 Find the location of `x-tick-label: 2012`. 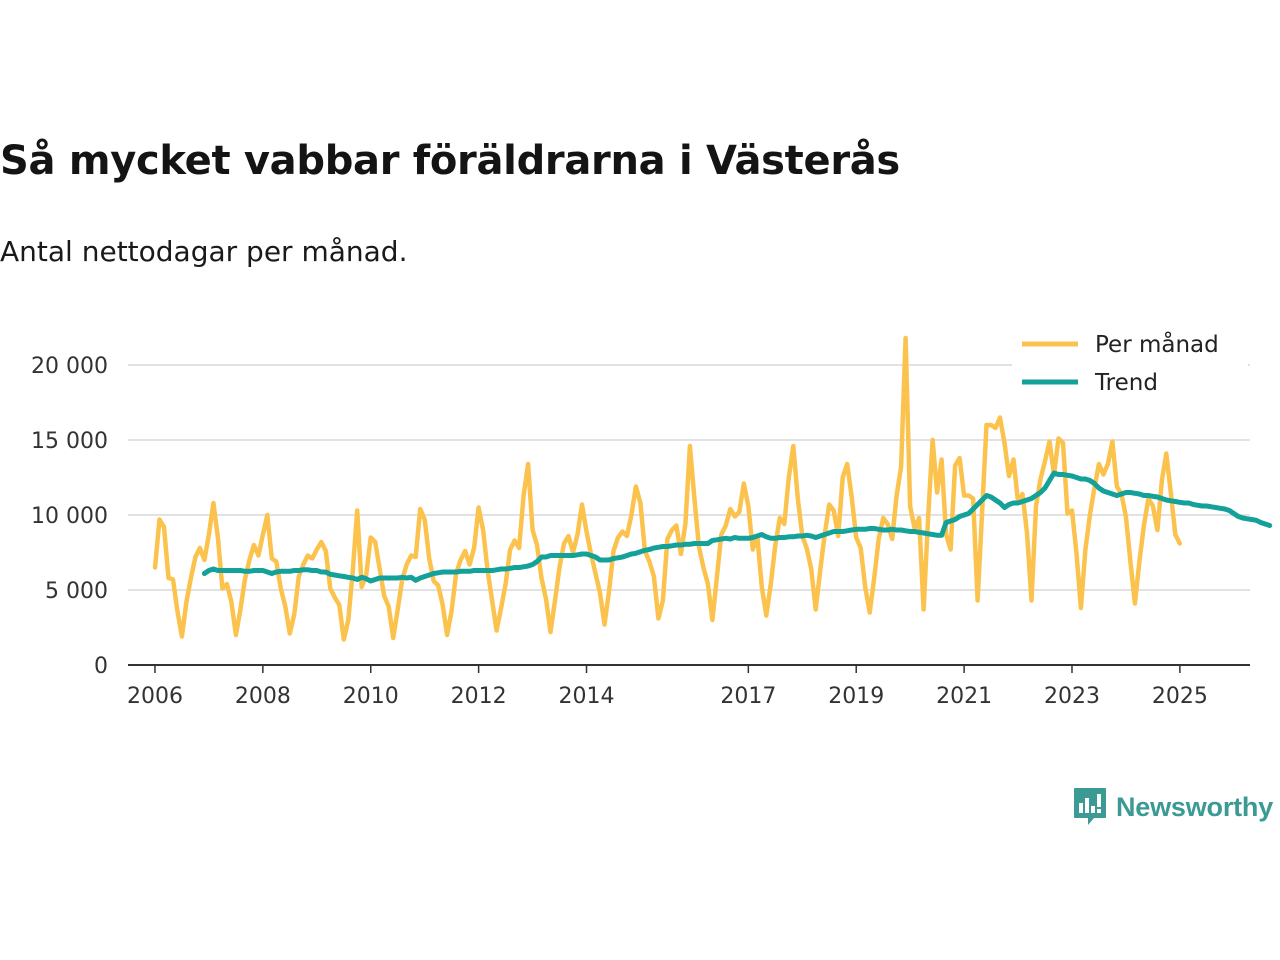

x-tick-label: 2012 is located at coordinates (479, 696).